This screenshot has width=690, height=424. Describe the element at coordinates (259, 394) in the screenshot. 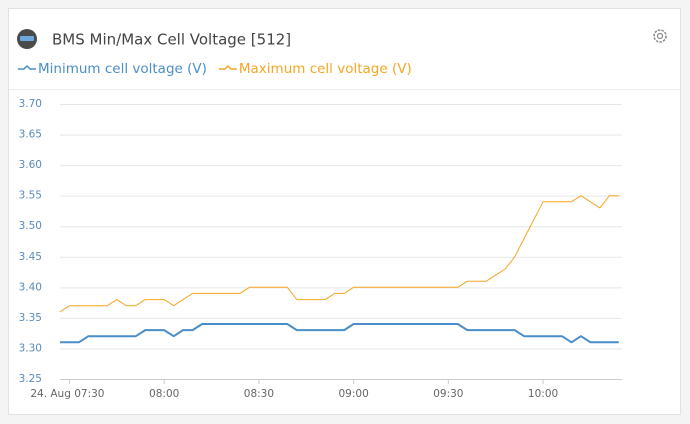

I see `x-tick-label: 08:30` at that location.